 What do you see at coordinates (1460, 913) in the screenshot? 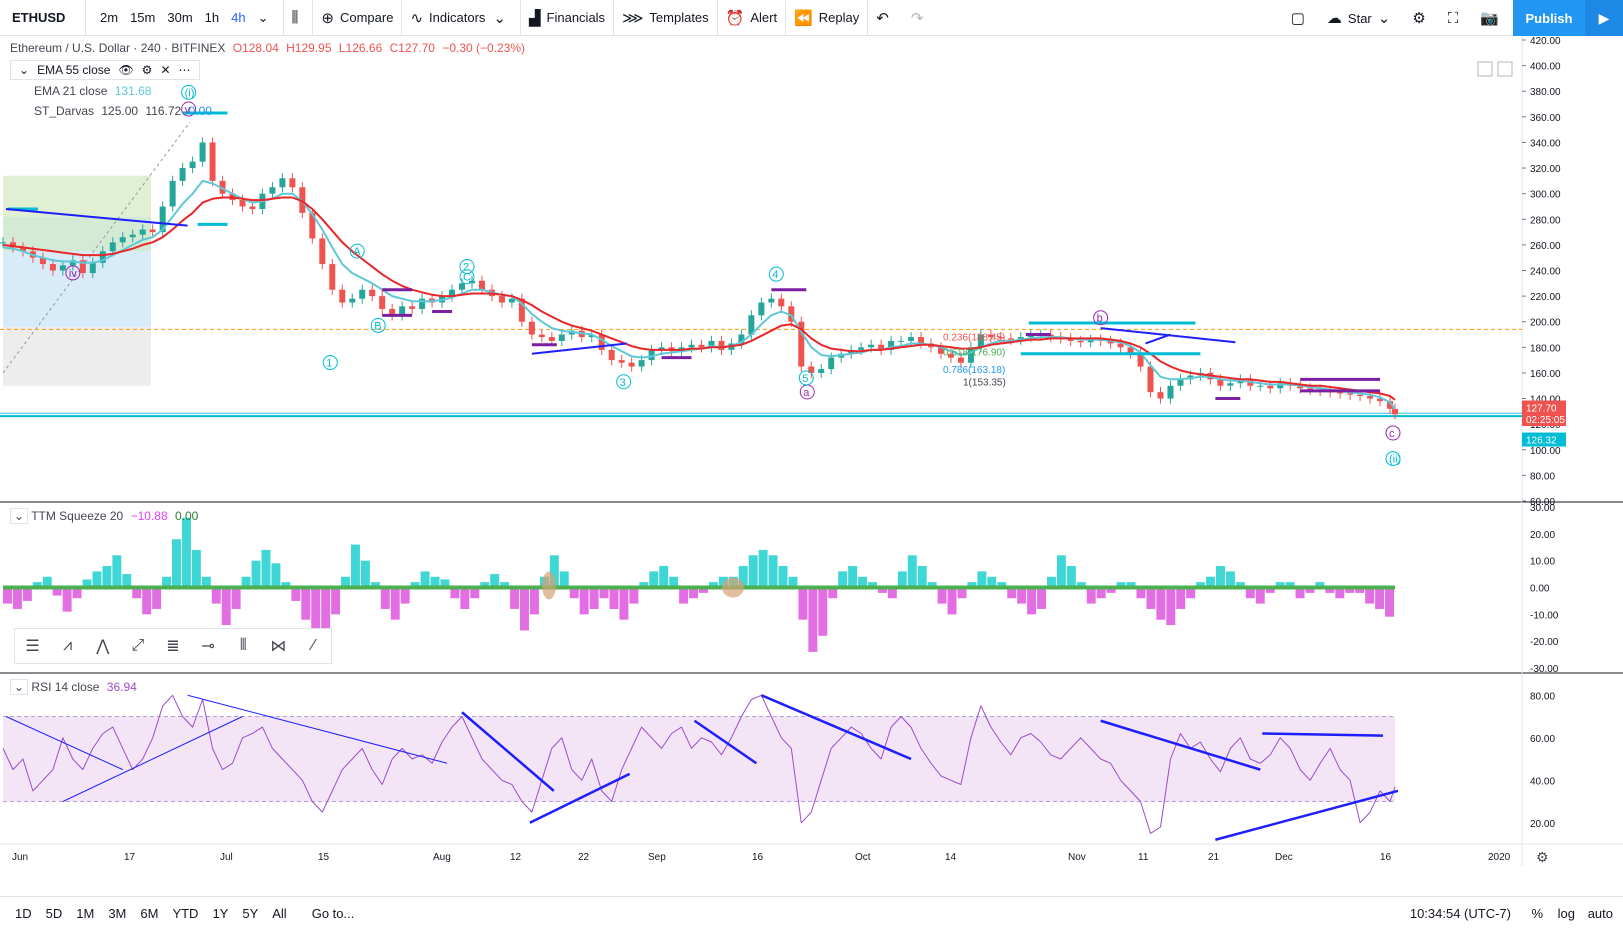
I see `clock-readout: 10:34:54 (UTC-7)` at bounding box center [1460, 913].